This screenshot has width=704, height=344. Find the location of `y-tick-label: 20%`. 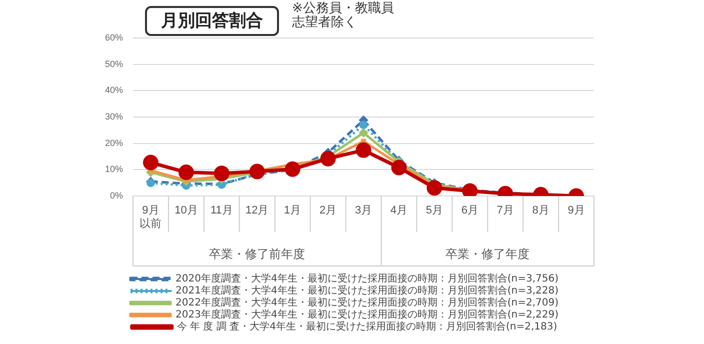

y-tick-label: 20% is located at coordinates (114, 143).